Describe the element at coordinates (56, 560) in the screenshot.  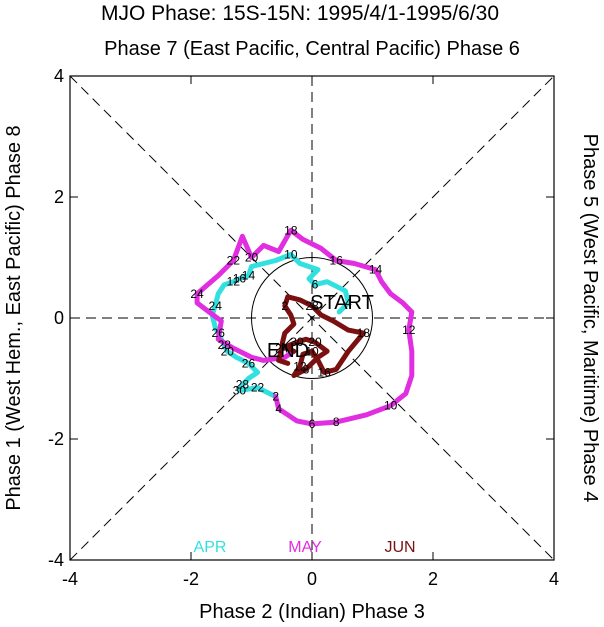
I see `y-tick-label: -4` at that location.